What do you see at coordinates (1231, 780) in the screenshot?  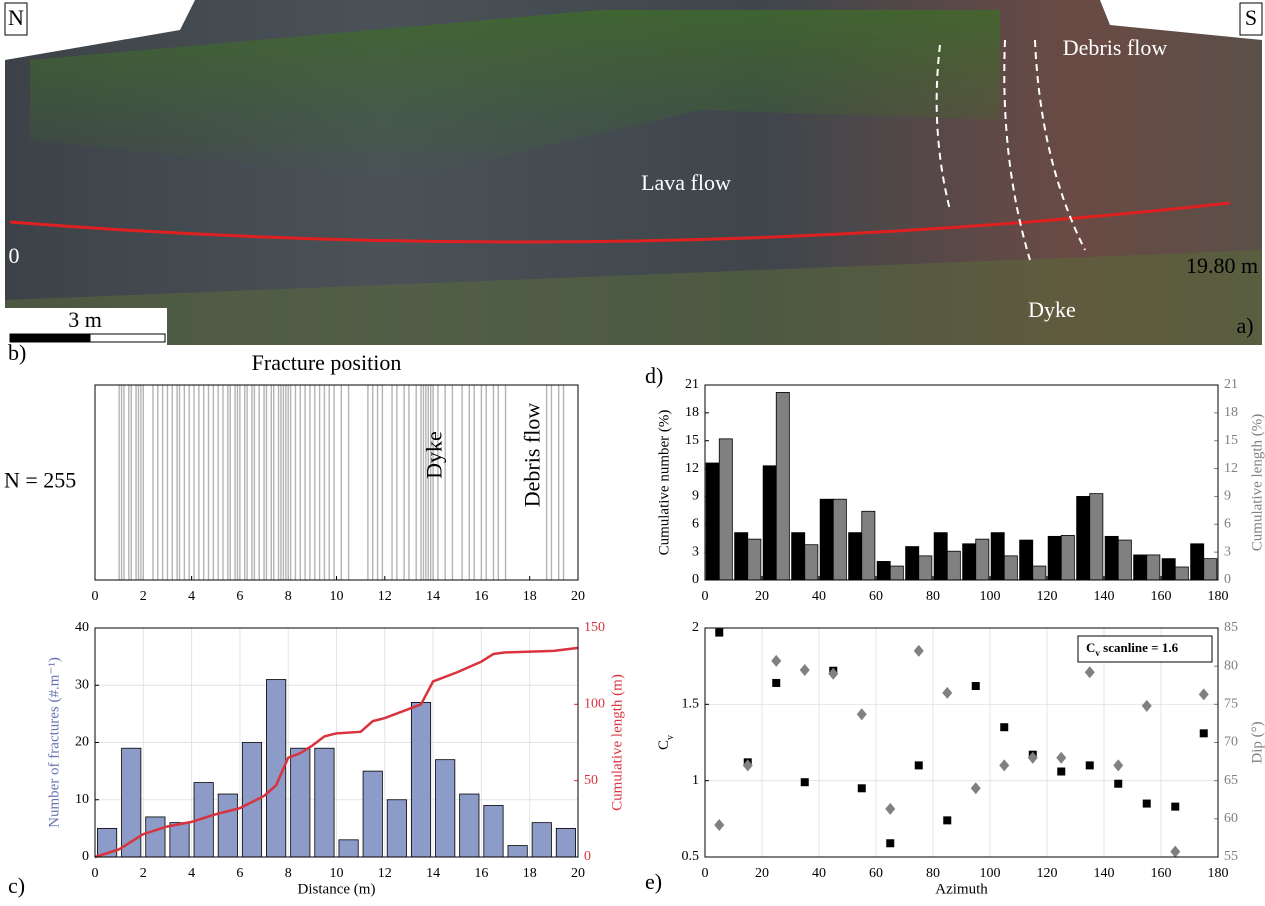 I see `y2-tick-label: 65` at bounding box center [1231, 780].